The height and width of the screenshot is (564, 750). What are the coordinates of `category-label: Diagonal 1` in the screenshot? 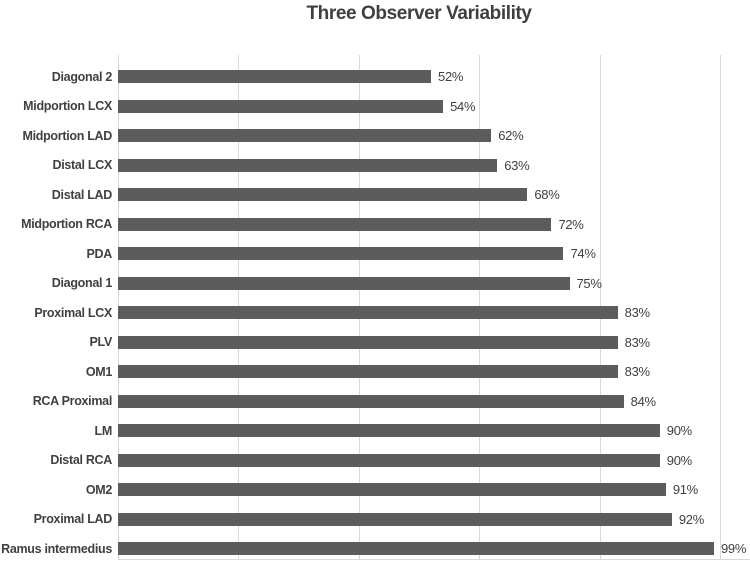 It's located at (82, 283).